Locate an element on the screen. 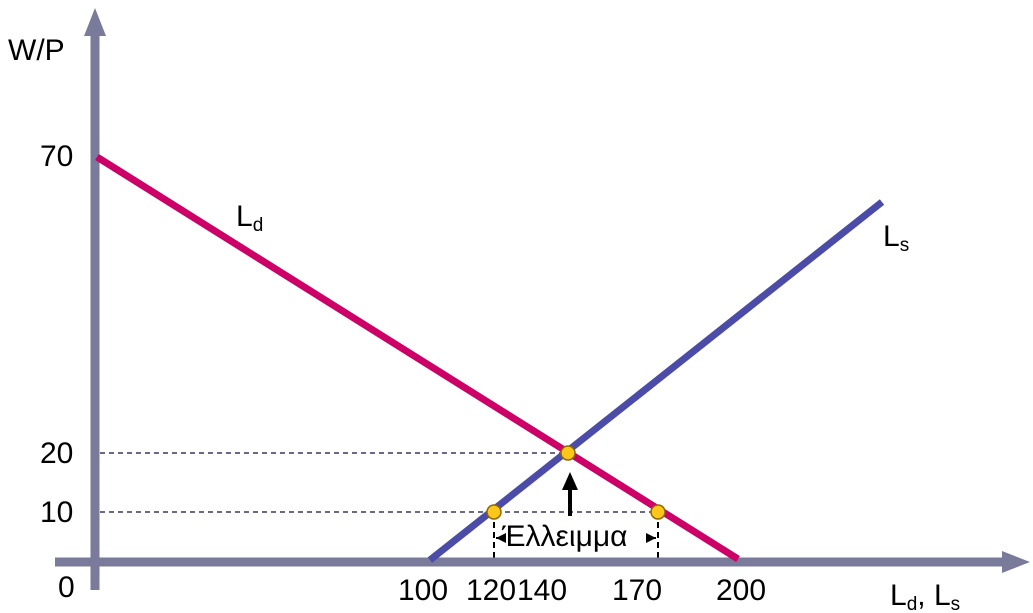  equilibrium-up-arrow-head is located at coordinates (570, 481).